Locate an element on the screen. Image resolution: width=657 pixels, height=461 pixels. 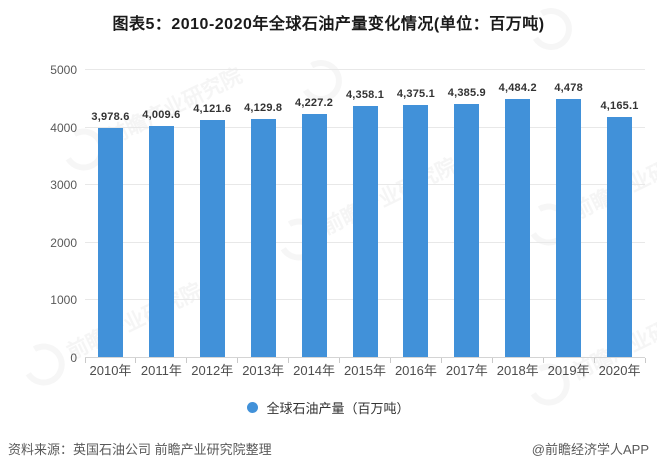
chart-title: 图表5：2010-2020年全球石油产量变化情况(单位：百万吨) is located at coordinates (328, 24).